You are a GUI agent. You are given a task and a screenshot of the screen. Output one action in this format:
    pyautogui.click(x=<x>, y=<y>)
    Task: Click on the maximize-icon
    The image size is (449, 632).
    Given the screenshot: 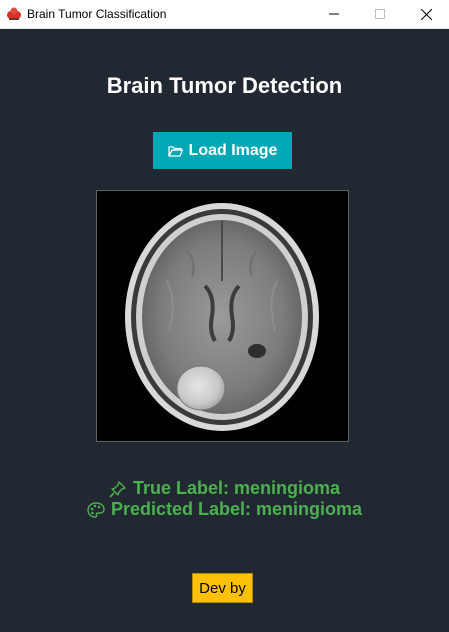 What is the action you would take?
    pyautogui.click(x=380, y=14)
    